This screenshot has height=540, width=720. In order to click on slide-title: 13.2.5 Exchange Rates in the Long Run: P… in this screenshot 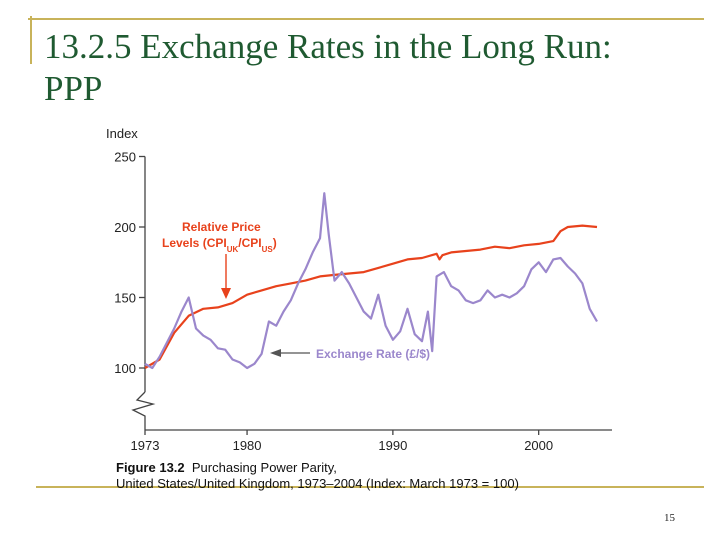, I will do `click(364, 68)`.